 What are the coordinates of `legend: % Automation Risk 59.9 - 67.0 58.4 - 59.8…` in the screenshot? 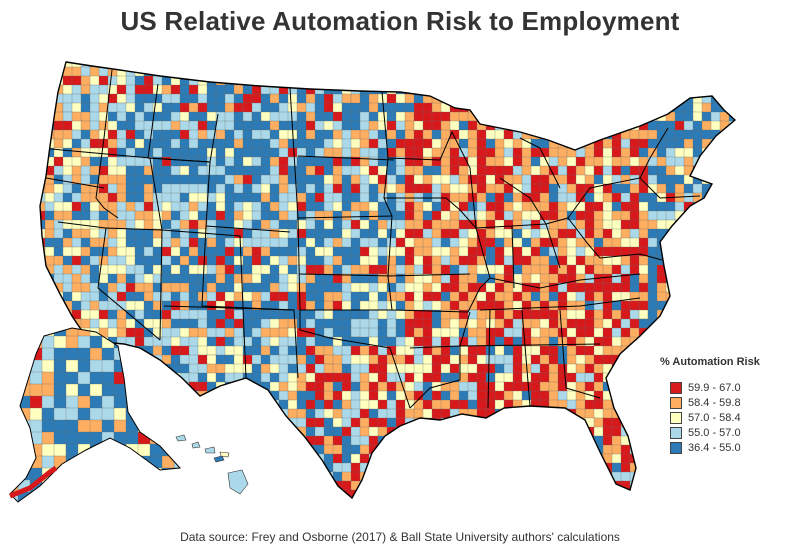 It's located at (725, 405).